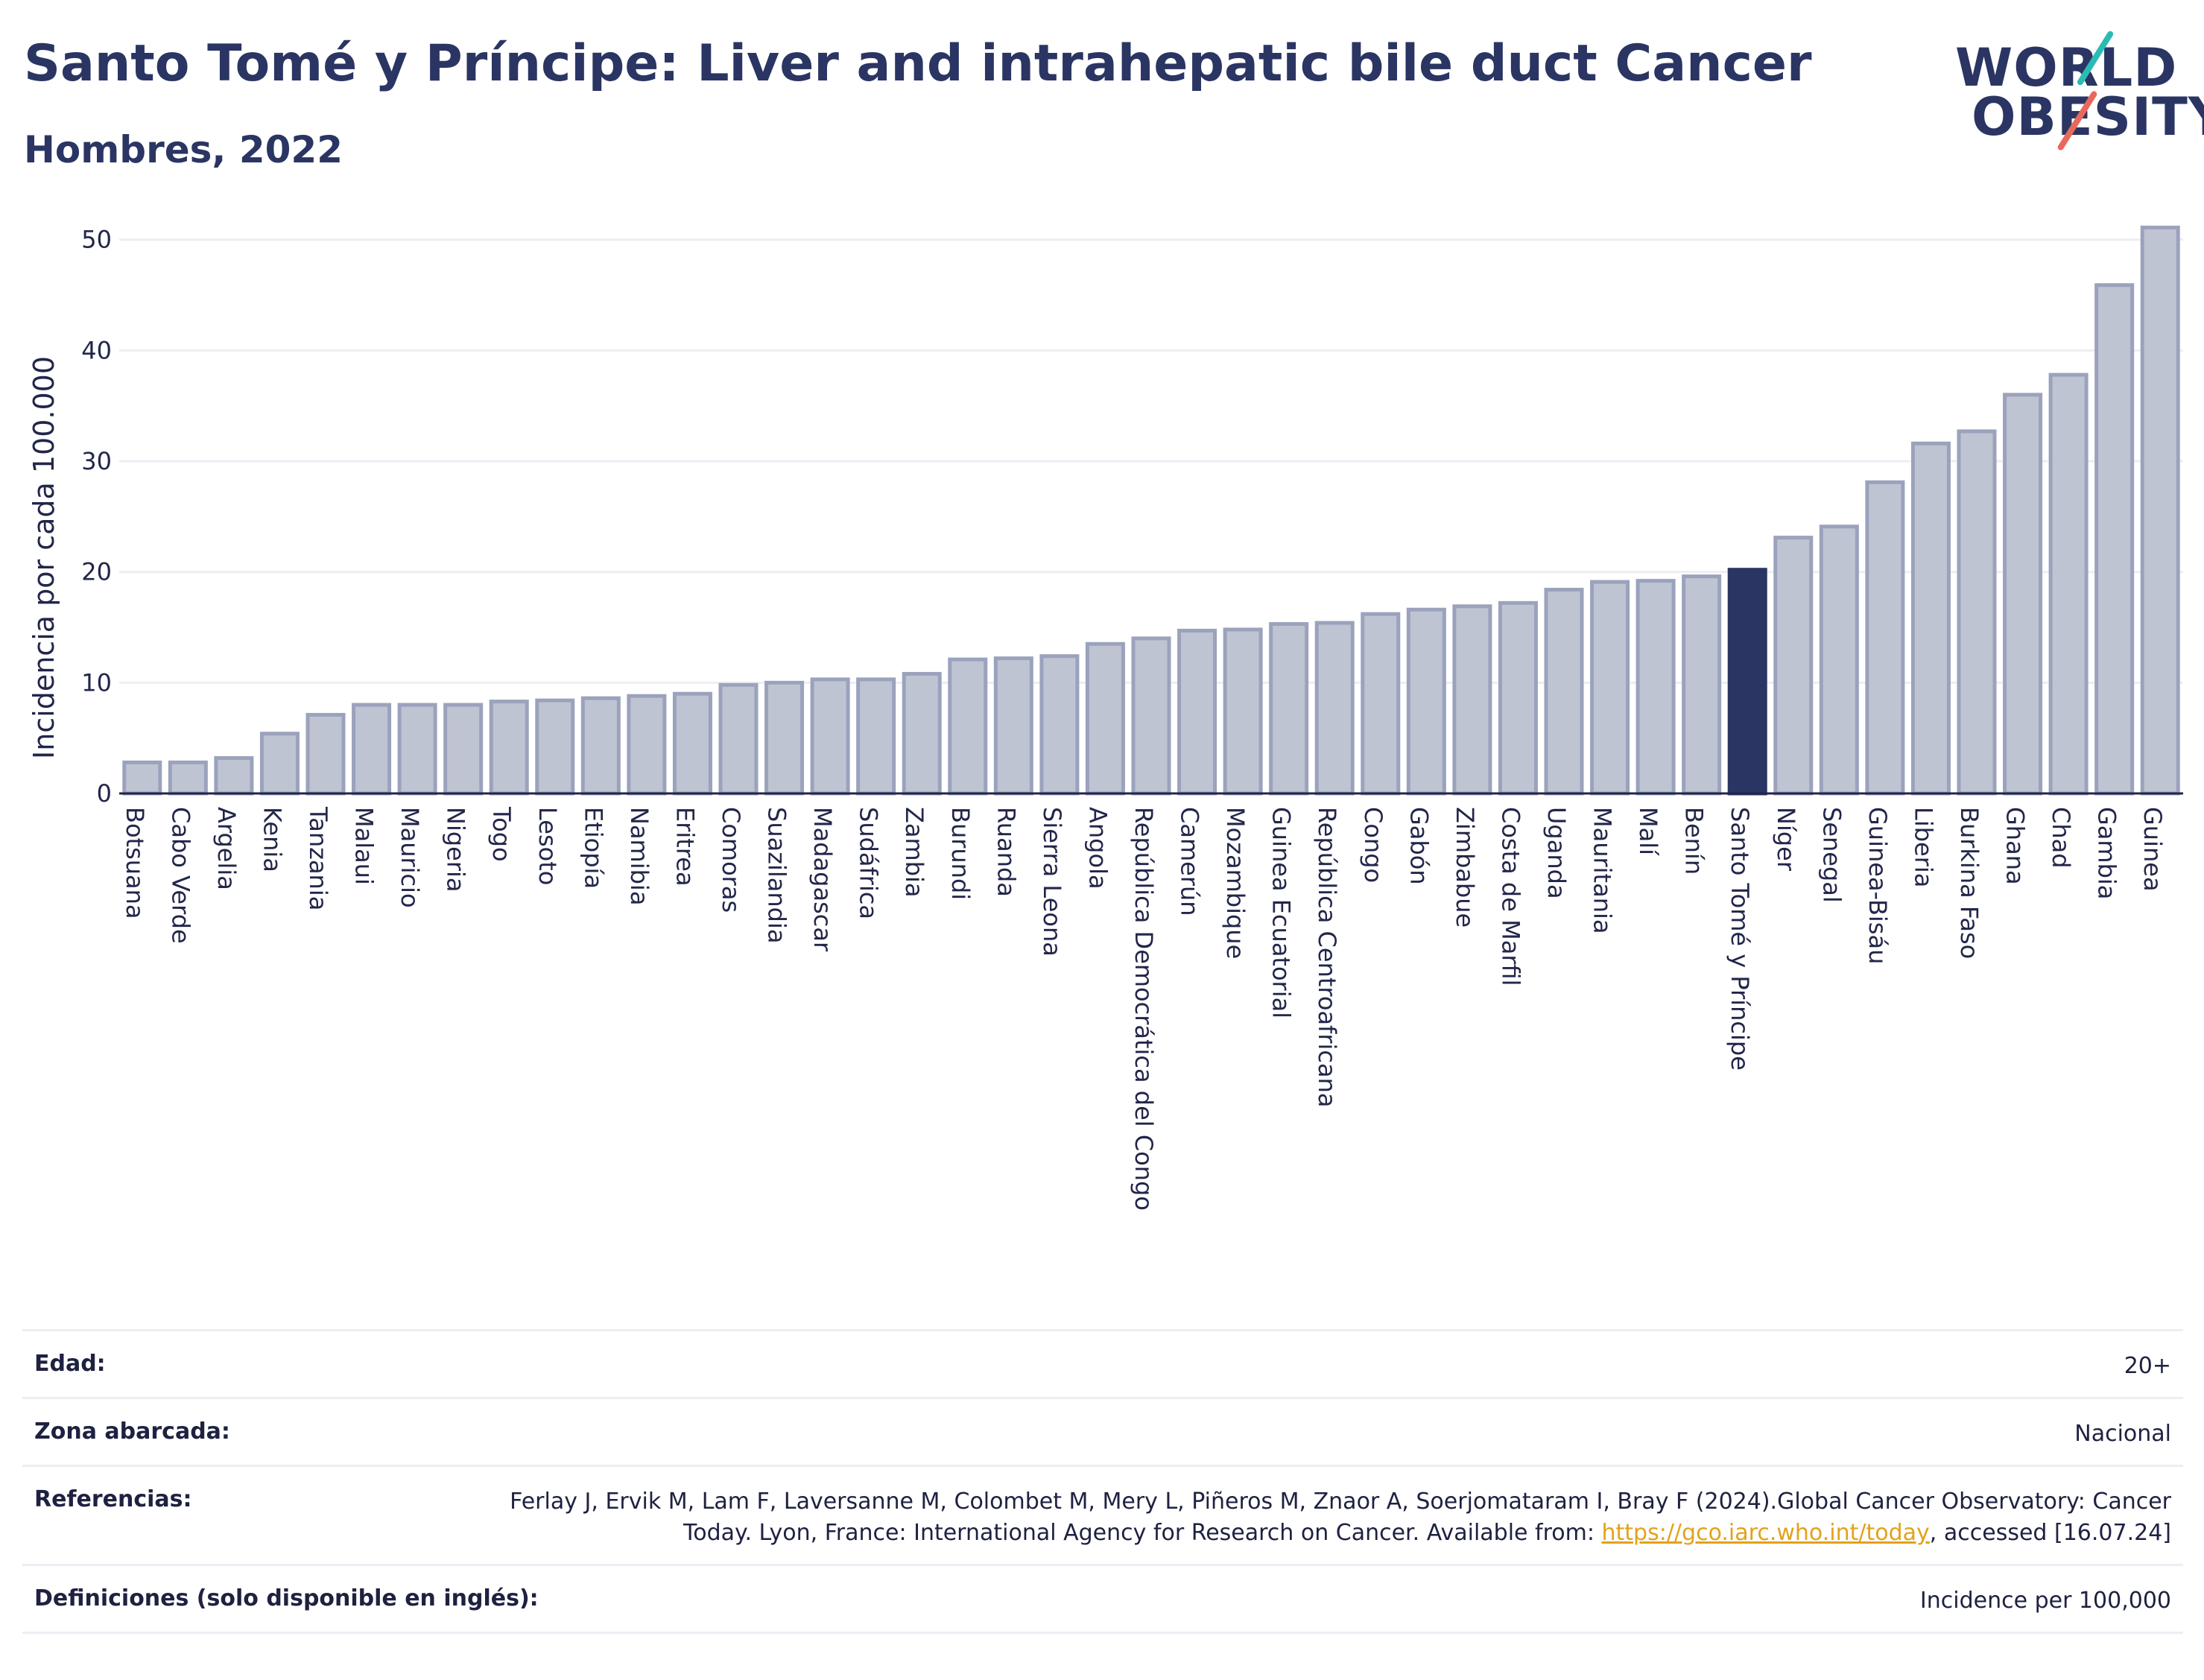 The image size is (2204, 1680). What do you see at coordinates (70, 1364) in the screenshot?
I see `info-label: Edad:` at bounding box center [70, 1364].